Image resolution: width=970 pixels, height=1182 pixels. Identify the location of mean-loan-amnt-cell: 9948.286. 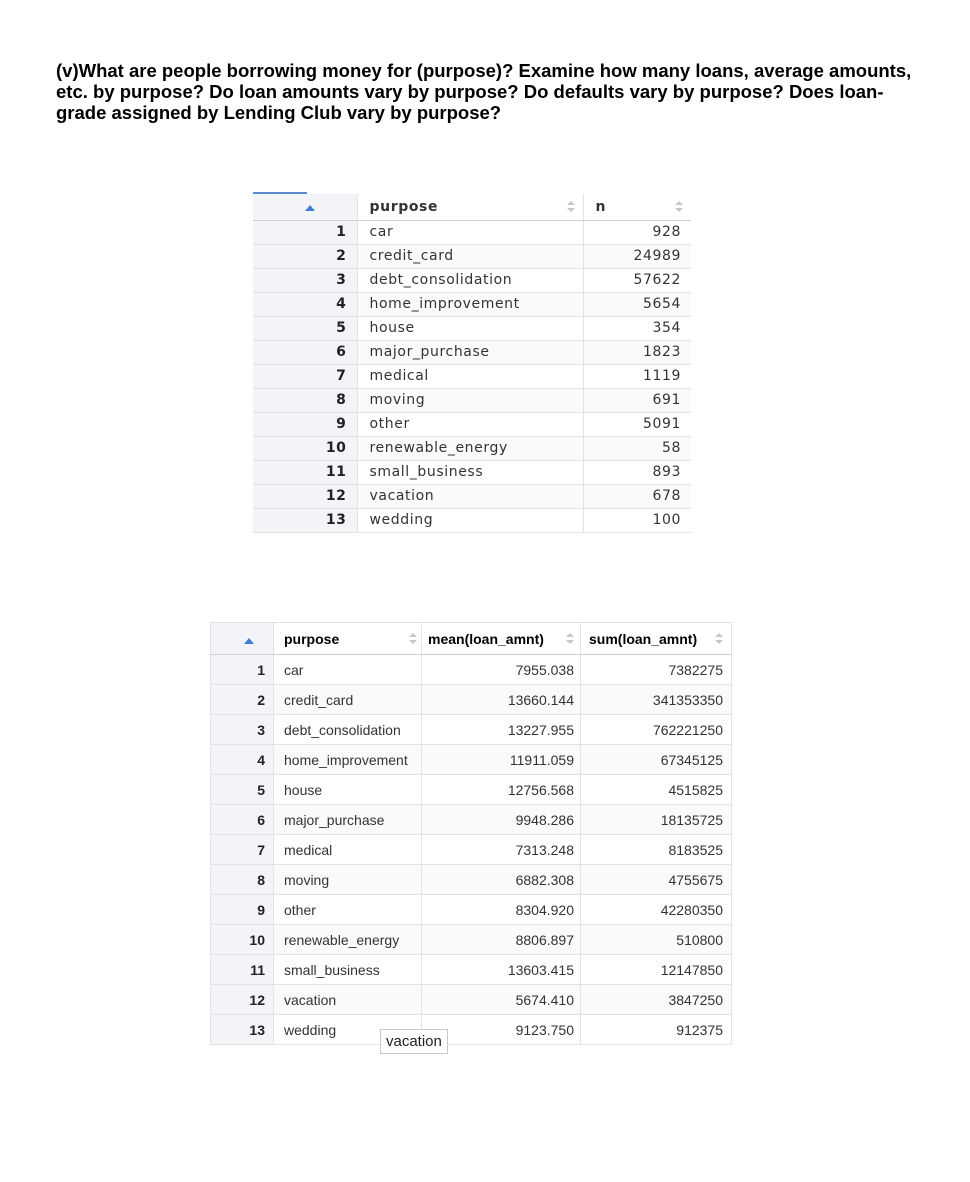
(501, 819).